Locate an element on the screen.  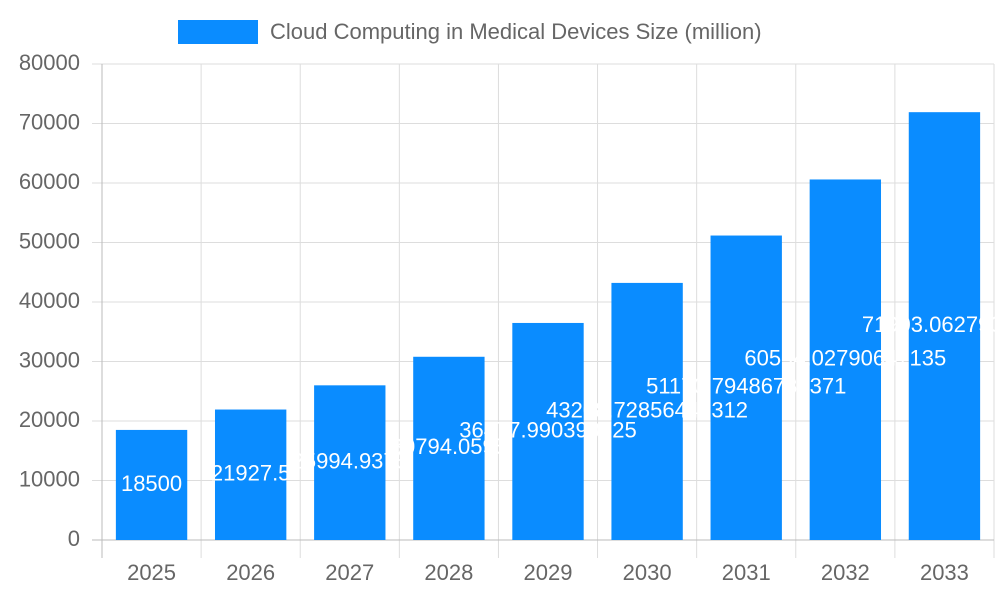
y-tick-label: 0 is located at coordinates (74, 538).